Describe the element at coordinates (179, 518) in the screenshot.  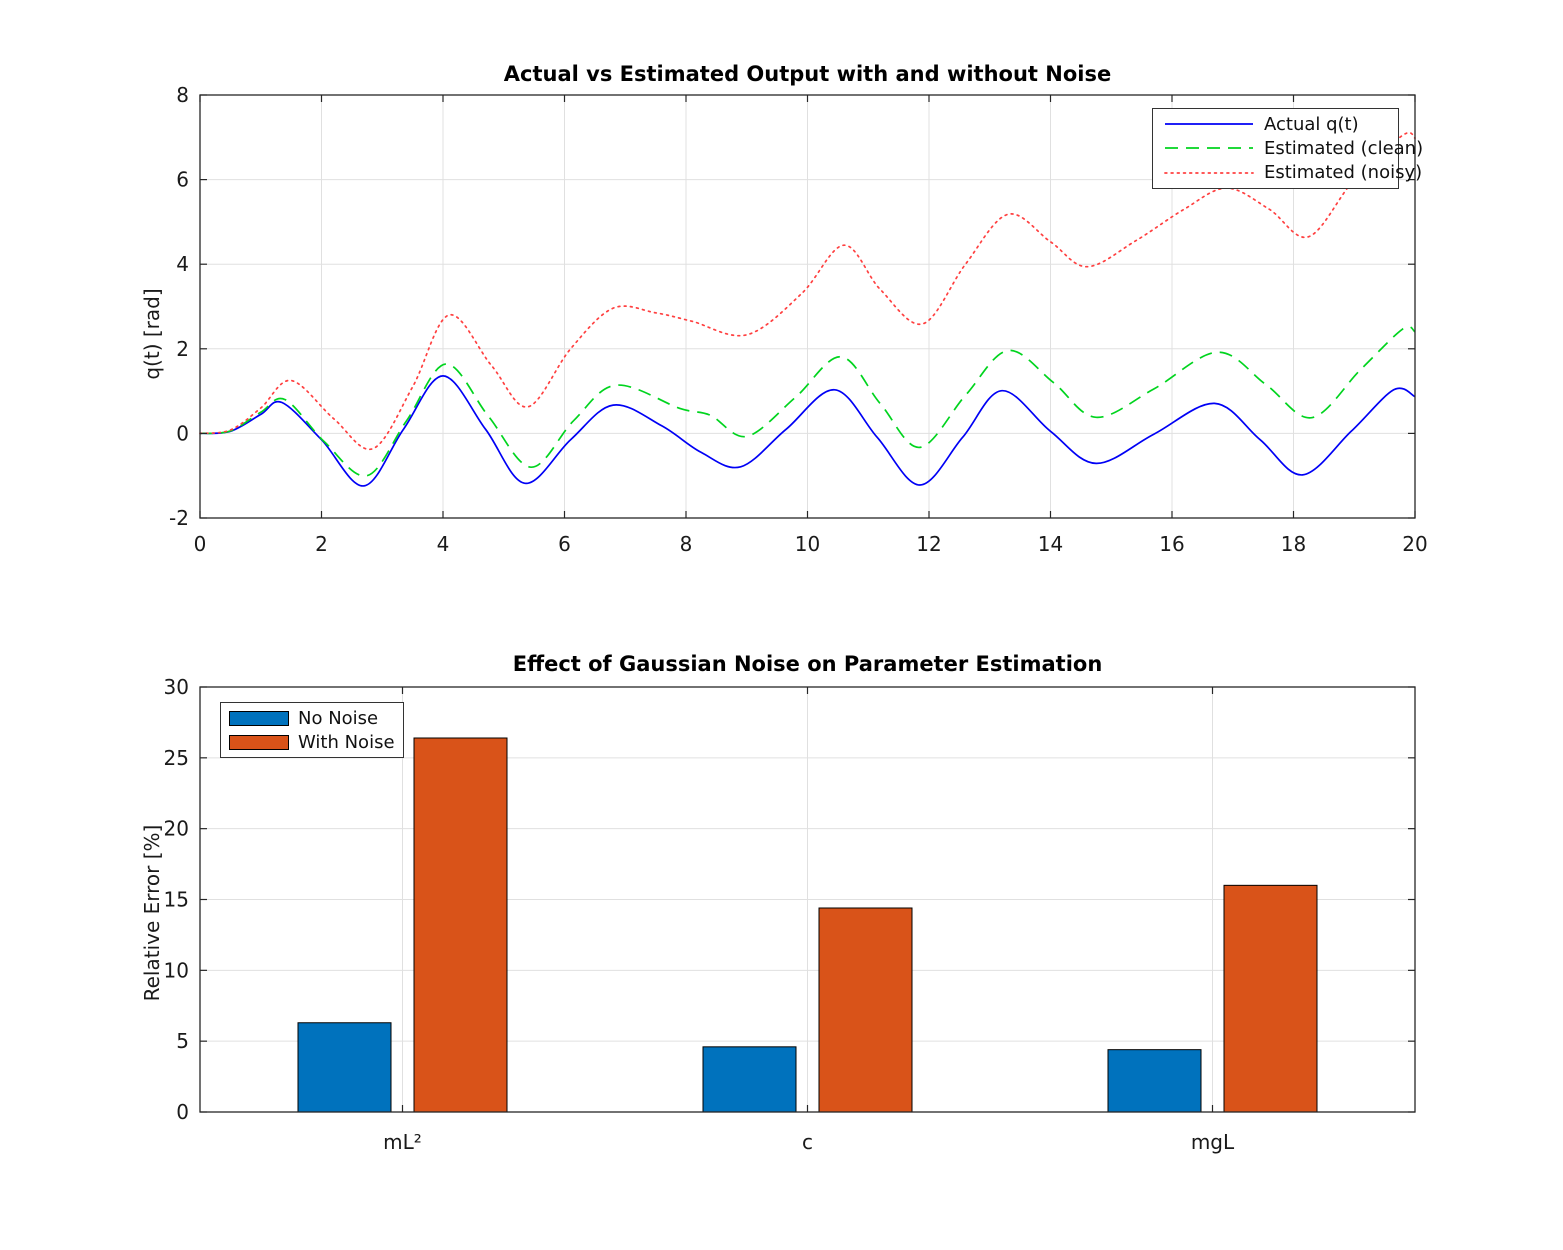
I see `tick-label: -2` at that location.